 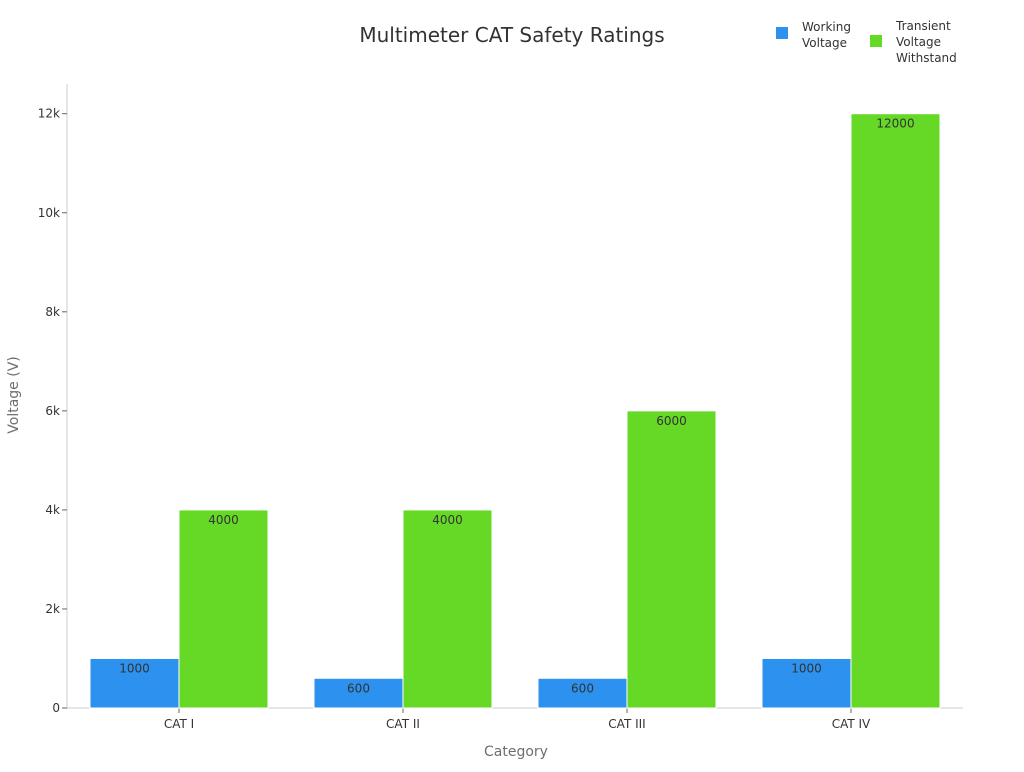 What do you see at coordinates (671, 421) in the screenshot?
I see `data-label: 6000` at bounding box center [671, 421].